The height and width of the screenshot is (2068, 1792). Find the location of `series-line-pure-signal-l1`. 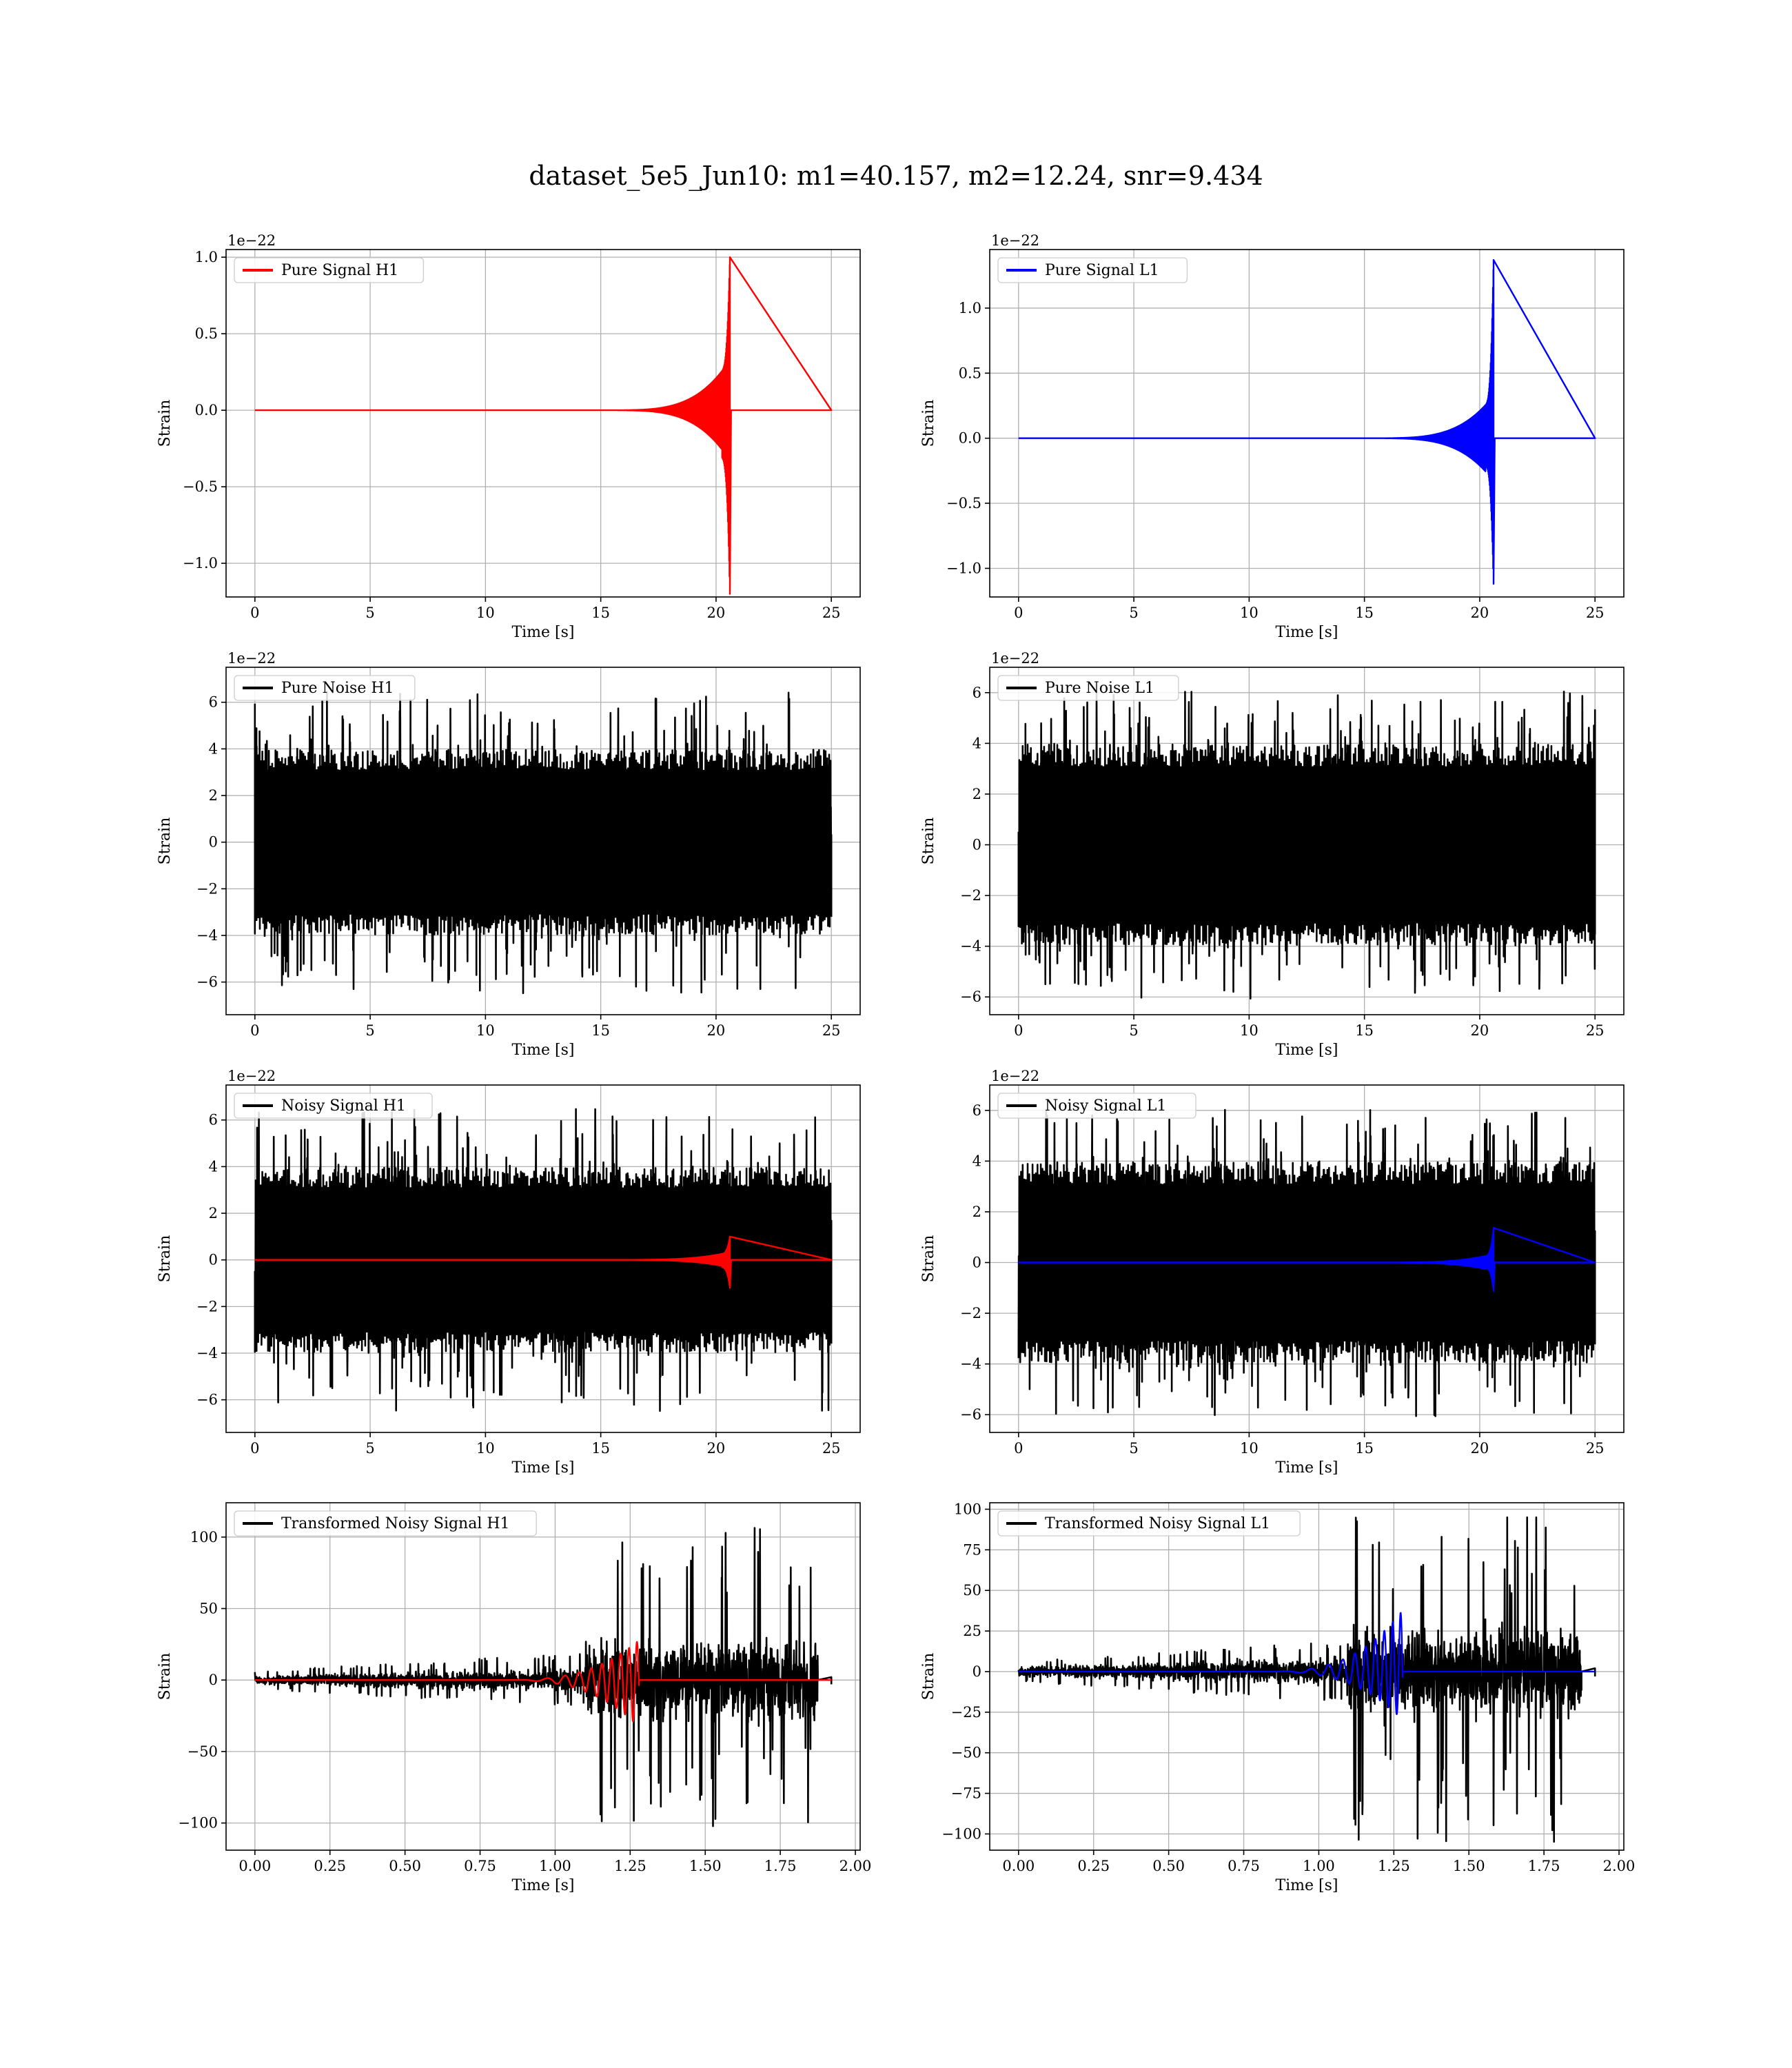

series-line-pure-signal-l1 is located at coordinates (1306, 421).